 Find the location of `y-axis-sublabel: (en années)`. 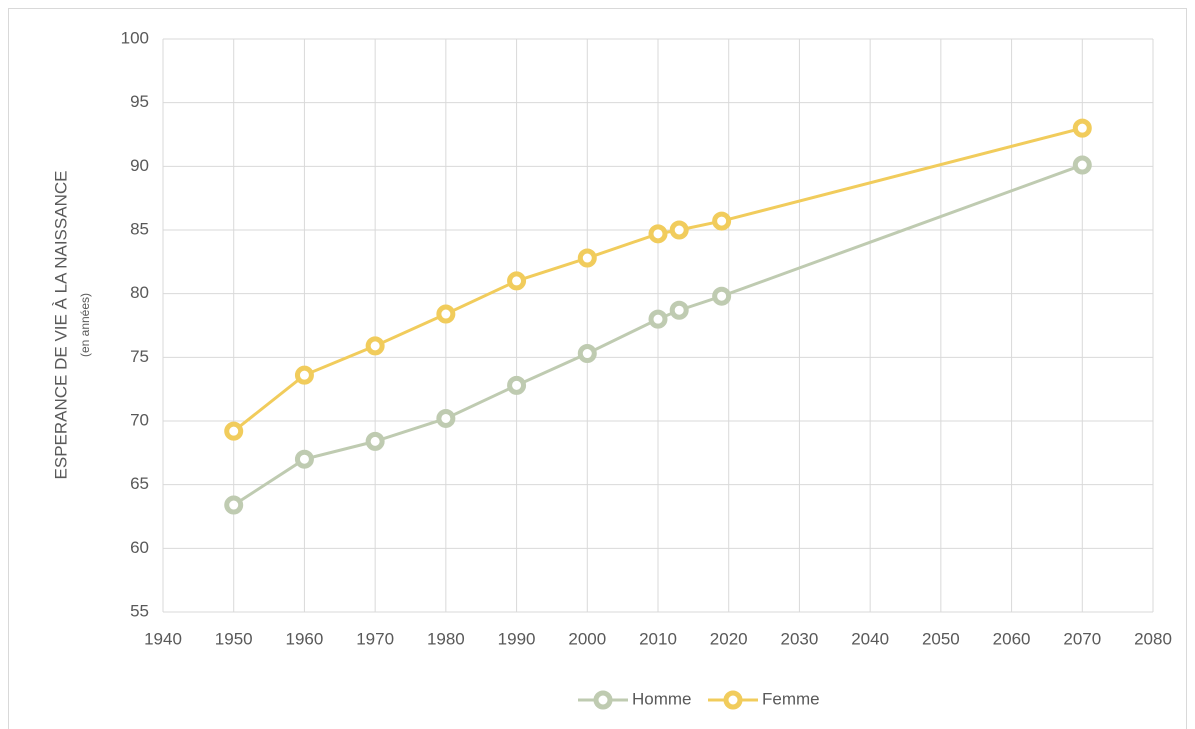

y-axis-sublabel: (en années) is located at coordinates (85, 325).